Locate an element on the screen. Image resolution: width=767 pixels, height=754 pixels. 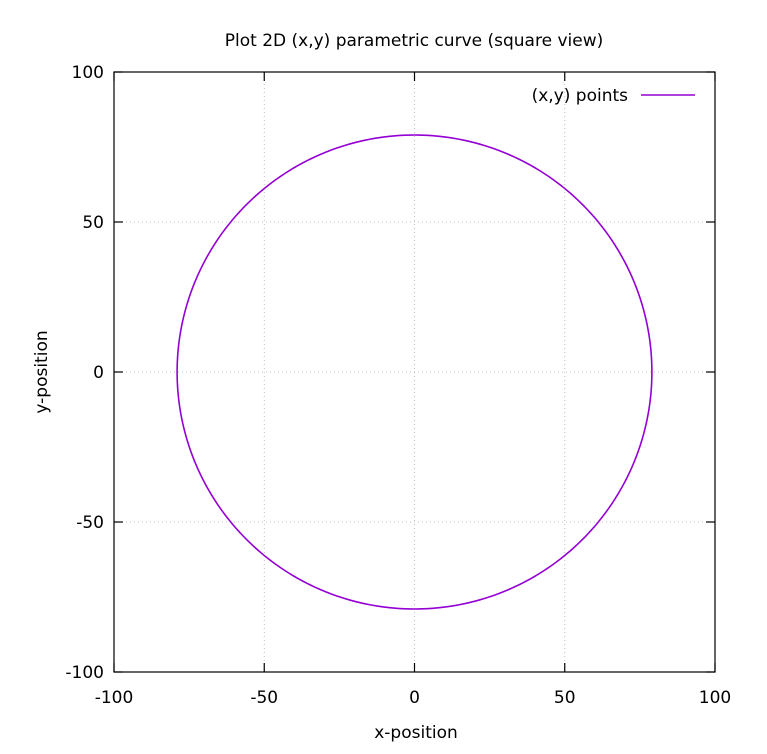
x-tick-labels: -100 -50 0 50 100 is located at coordinates (413, 698).